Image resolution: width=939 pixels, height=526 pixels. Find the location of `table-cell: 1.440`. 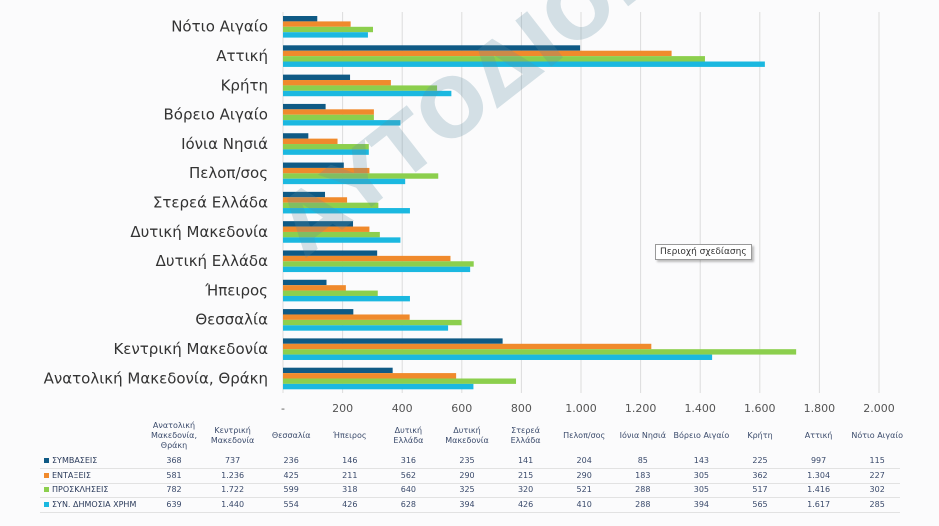

table-cell: 1.440 is located at coordinates (233, 504).